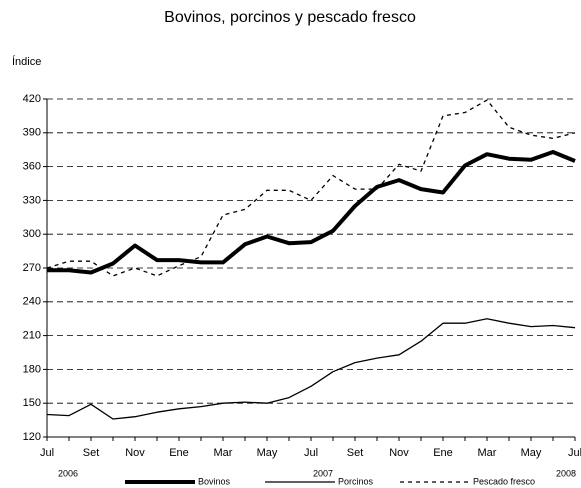 Image resolution: width=581 pixels, height=488 pixels. I want to click on y-tick-label: 120, so click(32, 437).